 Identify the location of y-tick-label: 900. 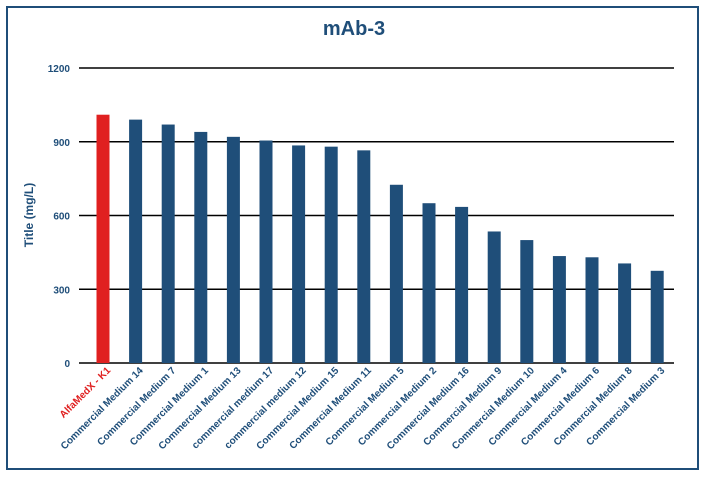
(61, 143).